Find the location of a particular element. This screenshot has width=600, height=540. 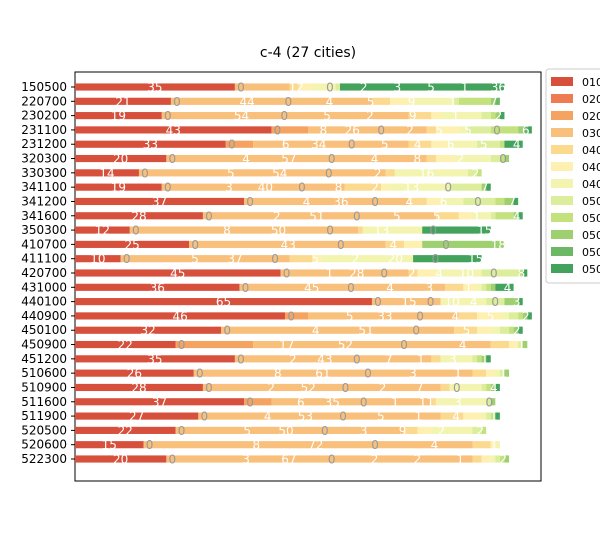

bar-value-label: 9 is located at coordinates (413, 116).